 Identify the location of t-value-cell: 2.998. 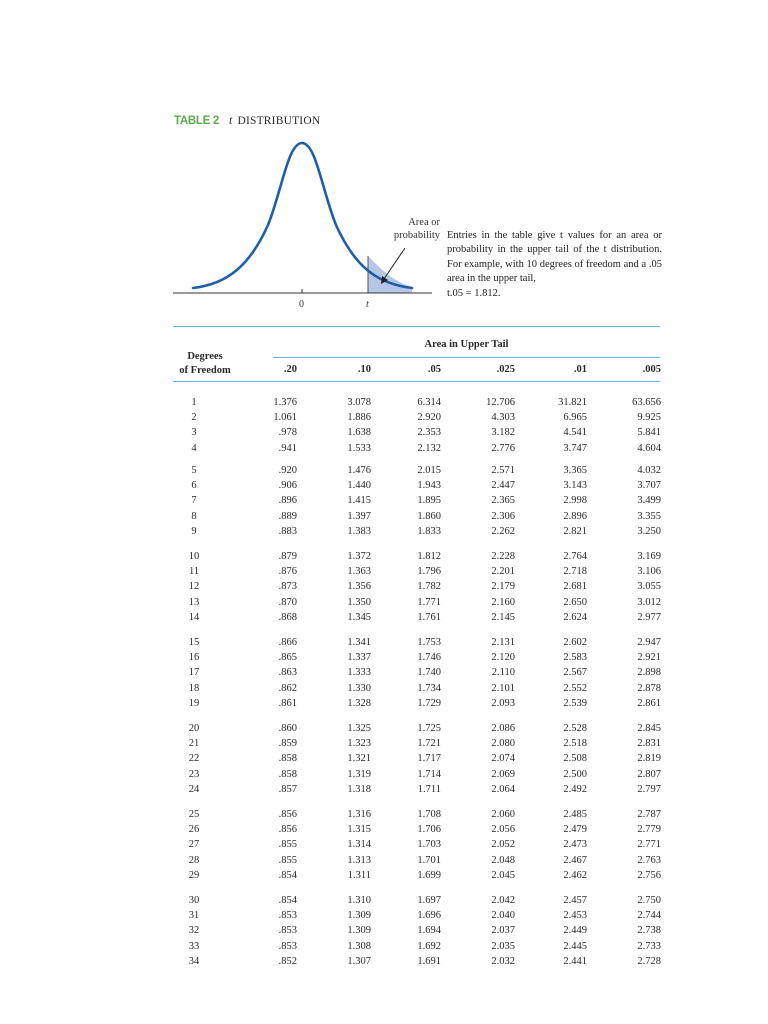
(575, 501).